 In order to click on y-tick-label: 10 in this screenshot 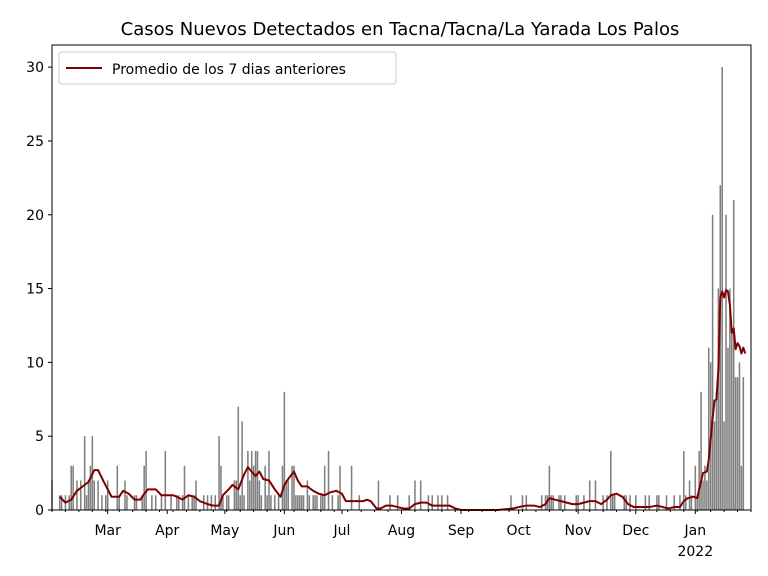, I will do `click(35, 363)`.